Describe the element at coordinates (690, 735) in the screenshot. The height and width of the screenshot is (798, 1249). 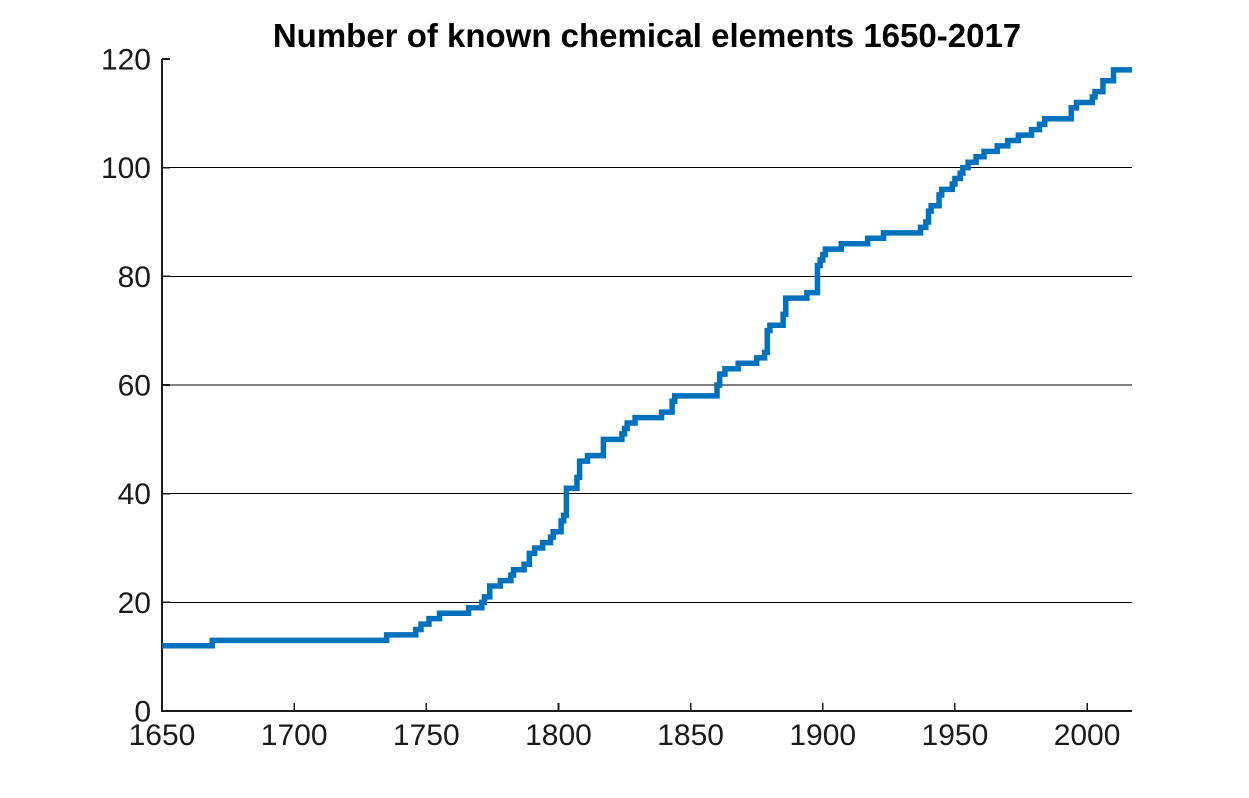
I see `x-tick-label-1850: 1850` at that location.